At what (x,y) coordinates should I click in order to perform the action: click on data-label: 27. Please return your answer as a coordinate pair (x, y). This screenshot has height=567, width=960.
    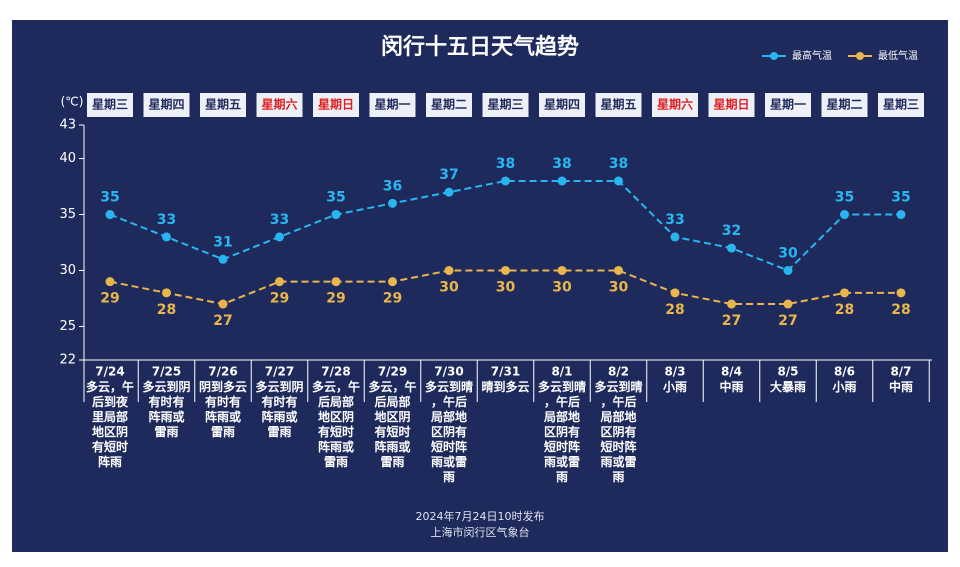
    Looking at the image, I should click on (222, 321).